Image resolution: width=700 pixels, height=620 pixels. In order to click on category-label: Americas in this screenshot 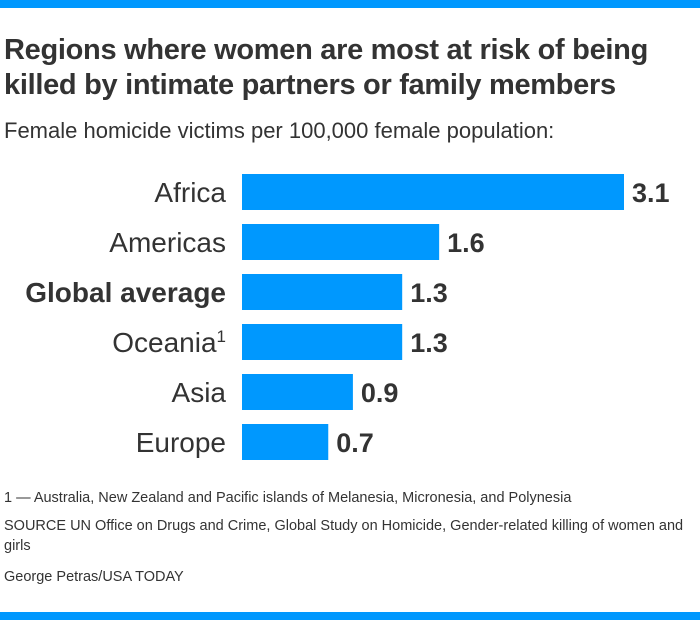, I will do `click(167, 242)`.